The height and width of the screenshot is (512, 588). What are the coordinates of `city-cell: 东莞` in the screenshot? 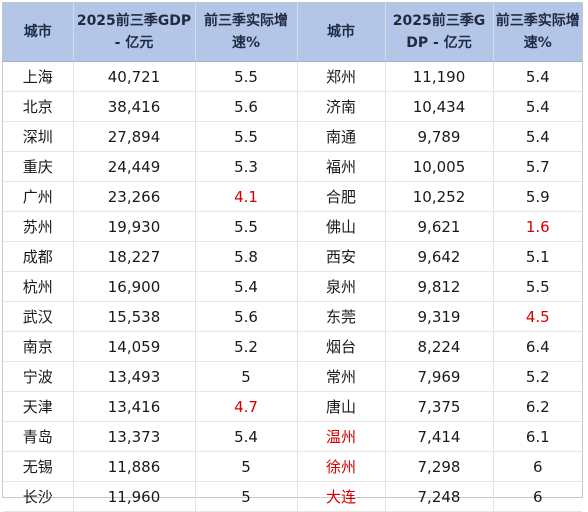 It's located at (341, 316).